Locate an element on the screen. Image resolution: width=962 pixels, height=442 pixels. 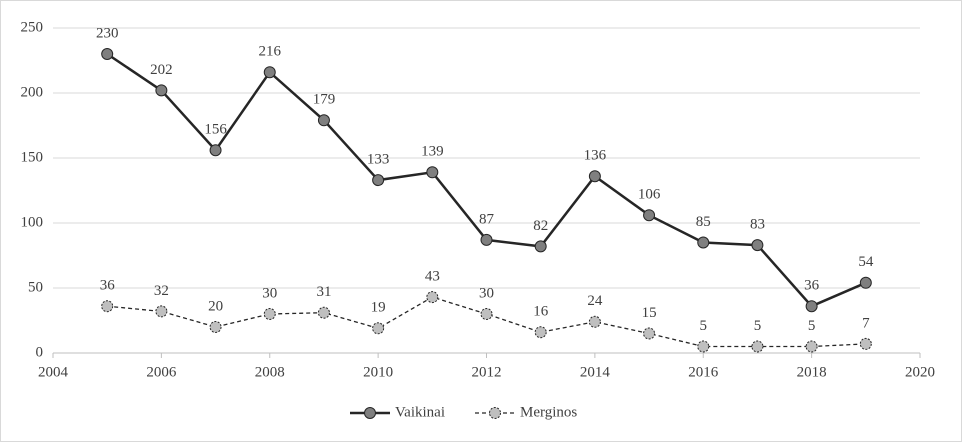
y-tick-label: 100 is located at coordinates (32, 222).